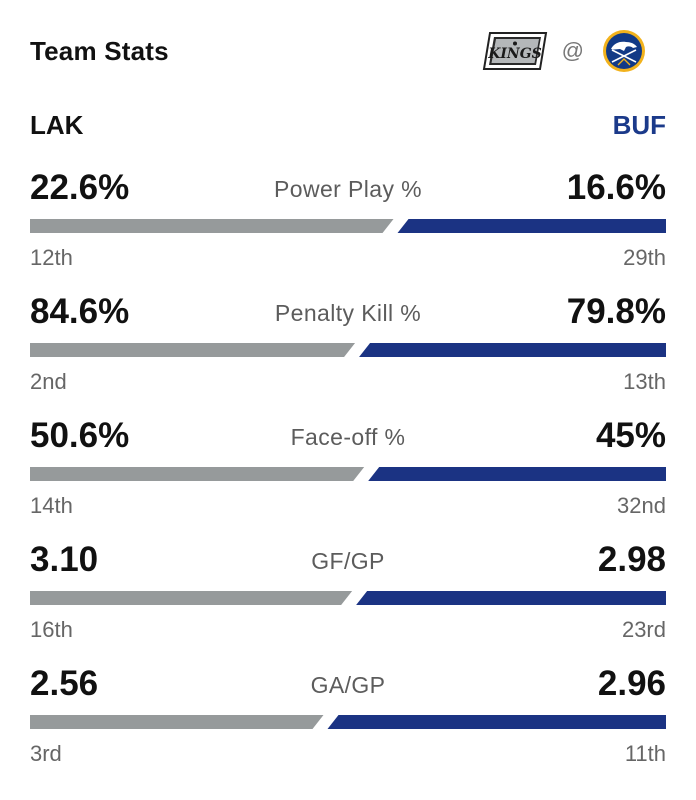 This screenshot has width=696, height=800. Describe the element at coordinates (514, 54) in the screenshot. I see `svg-text: KINGS` at that location.